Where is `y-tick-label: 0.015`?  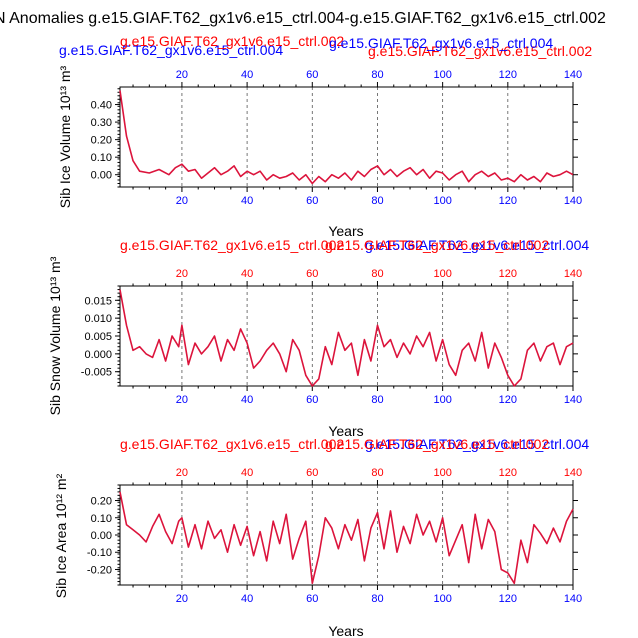 y-tick-label: 0.015 is located at coordinates (98, 301).